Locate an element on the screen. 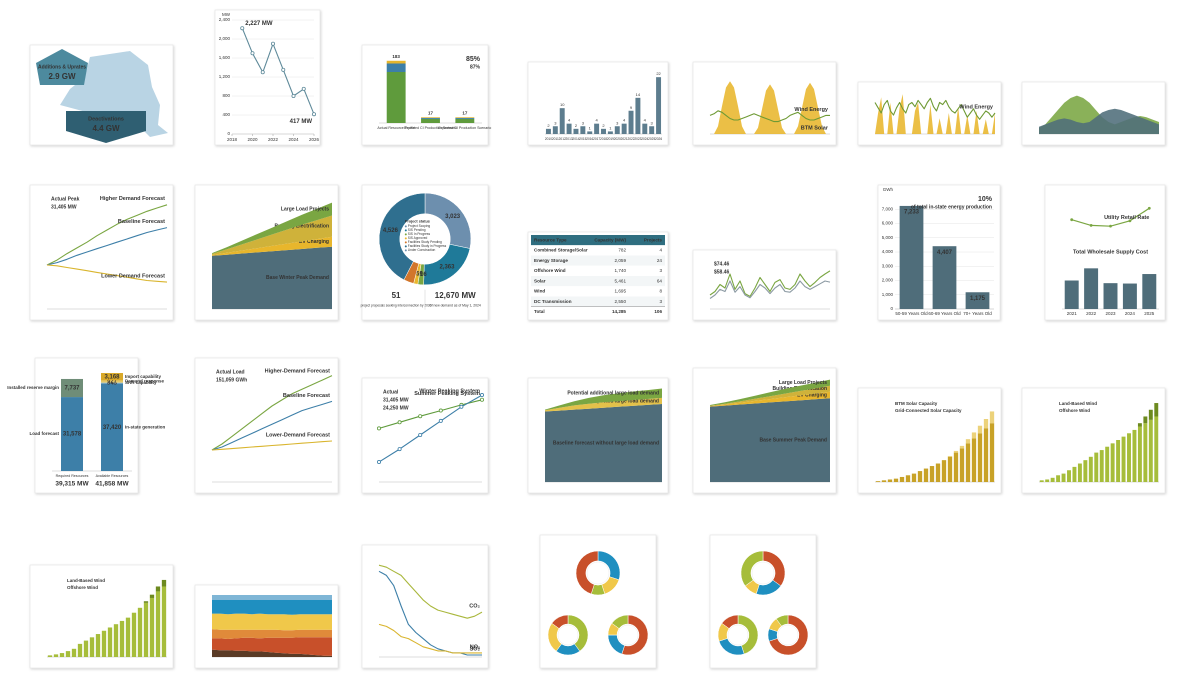  series-label: Wind Energy is located at coordinates (976, 107).